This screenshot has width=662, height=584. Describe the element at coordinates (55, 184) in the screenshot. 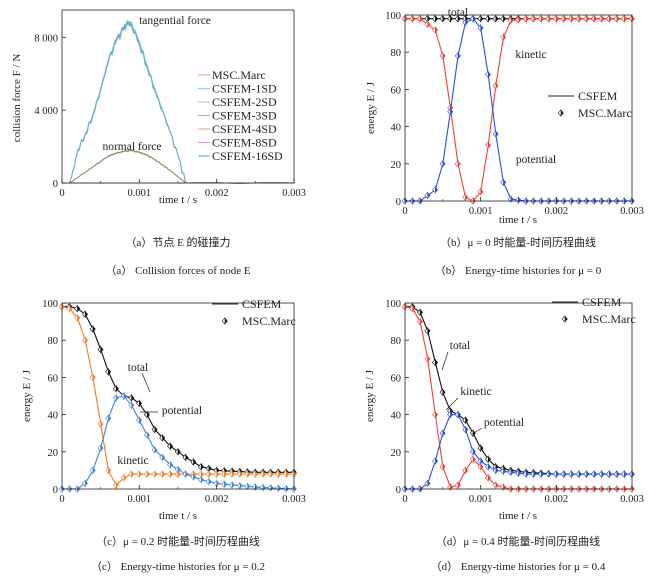

I see `panel-a-ytick-label: 0` at that location.